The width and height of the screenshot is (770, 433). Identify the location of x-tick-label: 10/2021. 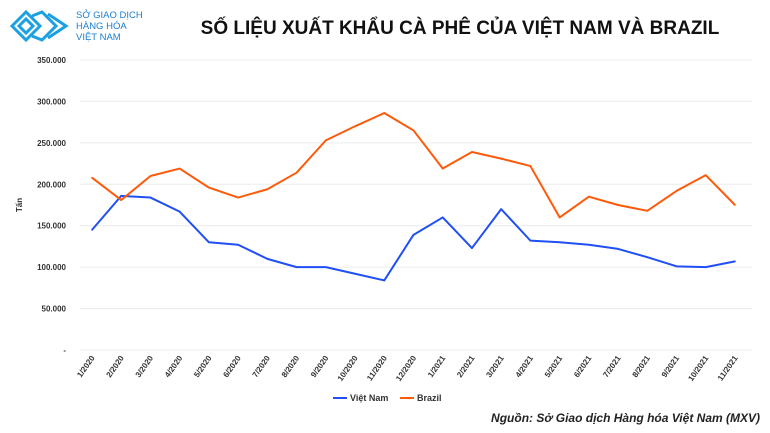
(698, 368).